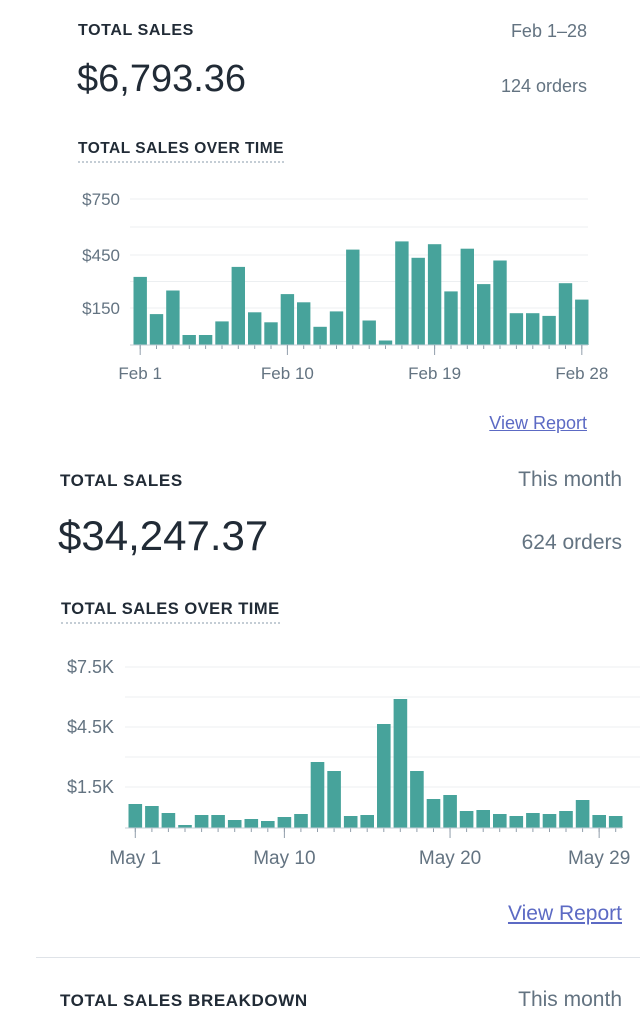  I want to click on section-divider, so click(338, 957).